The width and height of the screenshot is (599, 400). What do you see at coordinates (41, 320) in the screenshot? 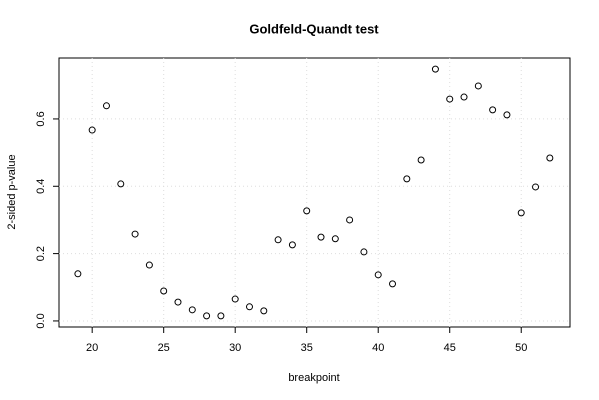
I see `y-tick-label: 0.0` at bounding box center [41, 320].